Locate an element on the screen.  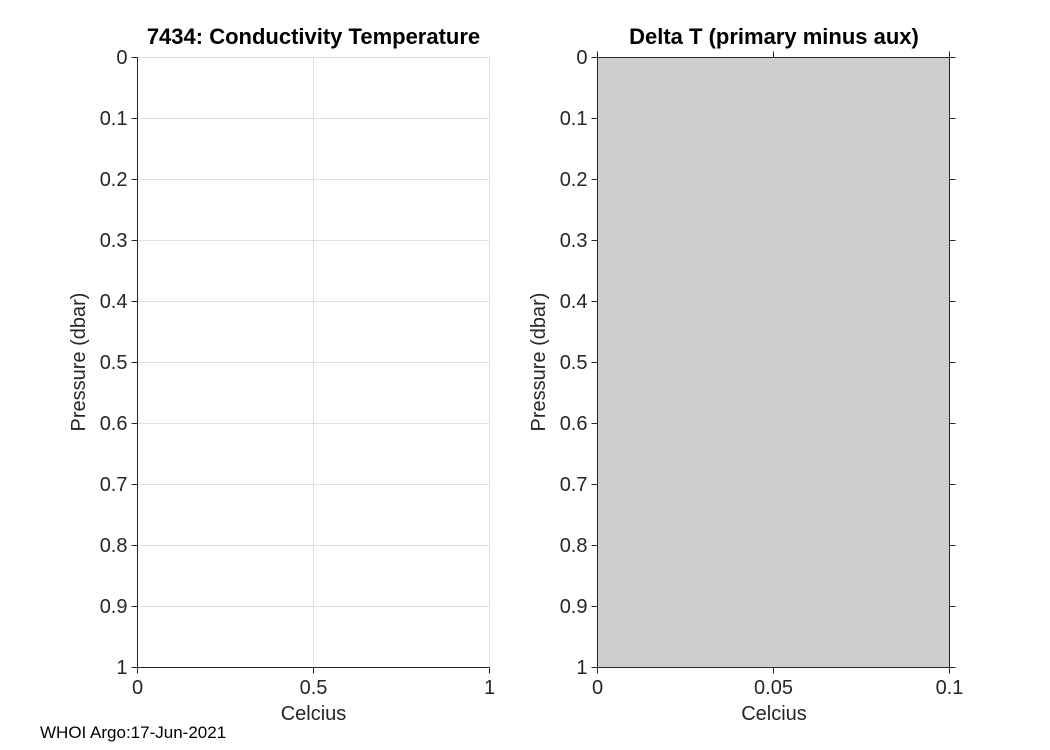
watermark-credit: WHOI Argo:17-Jun-2021 is located at coordinates (133, 732).